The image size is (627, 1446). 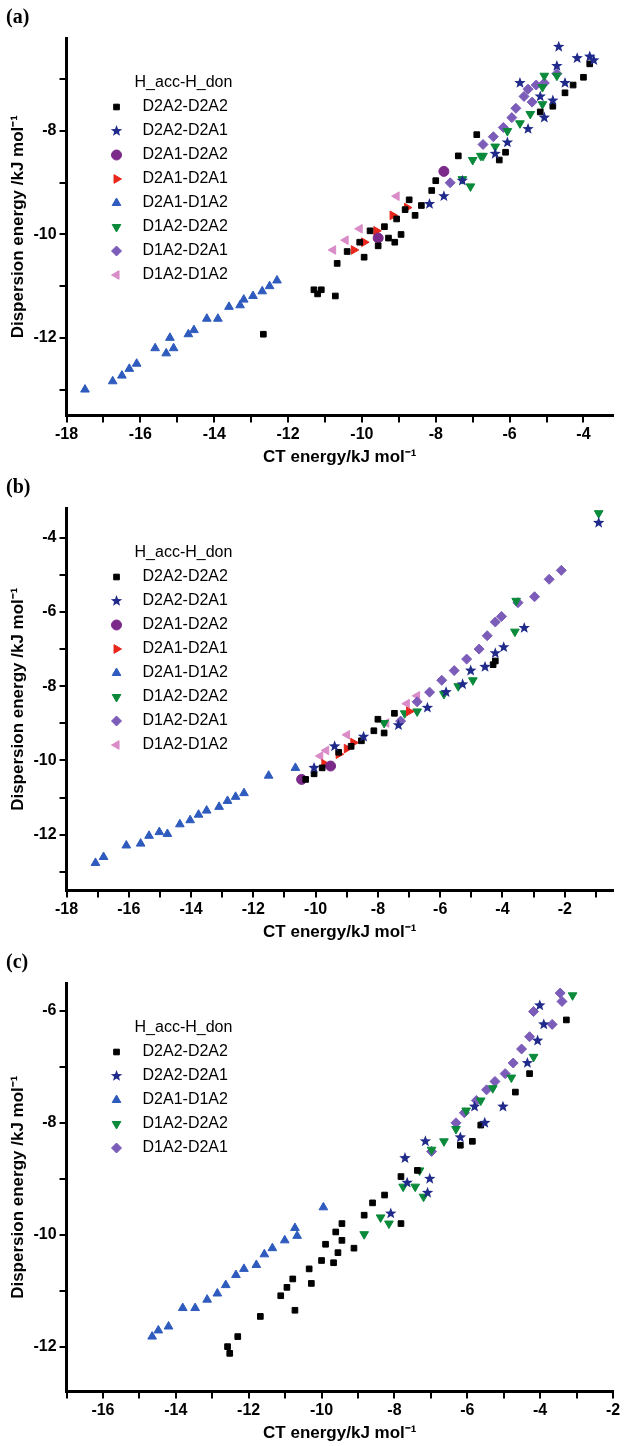 I want to click on chart-title: (b), so click(x=18, y=487).